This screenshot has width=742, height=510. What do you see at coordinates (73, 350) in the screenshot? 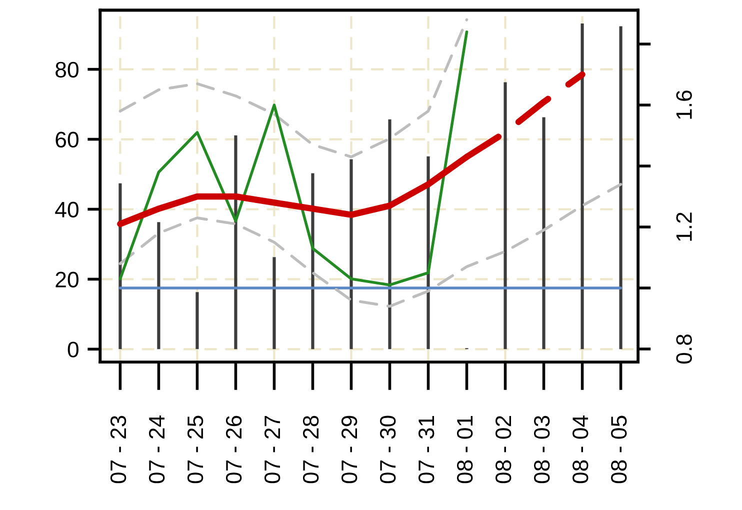
I see `y-tick-label: 0` at bounding box center [73, 350].